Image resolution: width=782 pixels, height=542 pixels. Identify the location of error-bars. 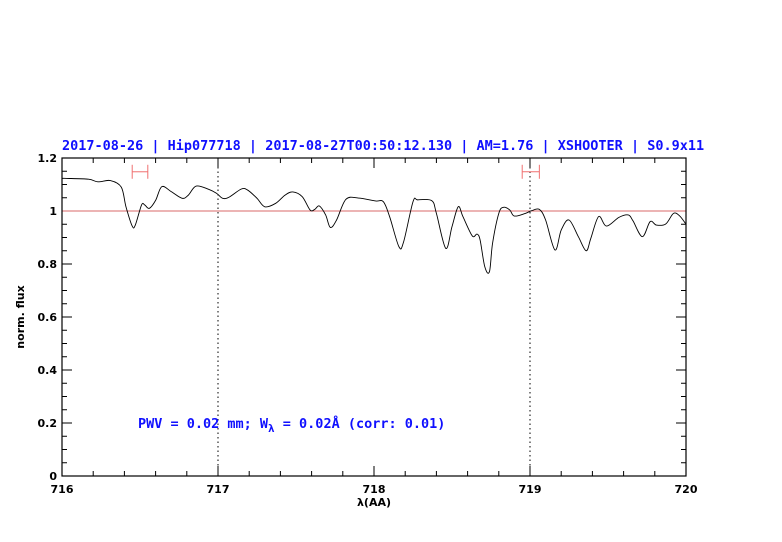
(335, 171).